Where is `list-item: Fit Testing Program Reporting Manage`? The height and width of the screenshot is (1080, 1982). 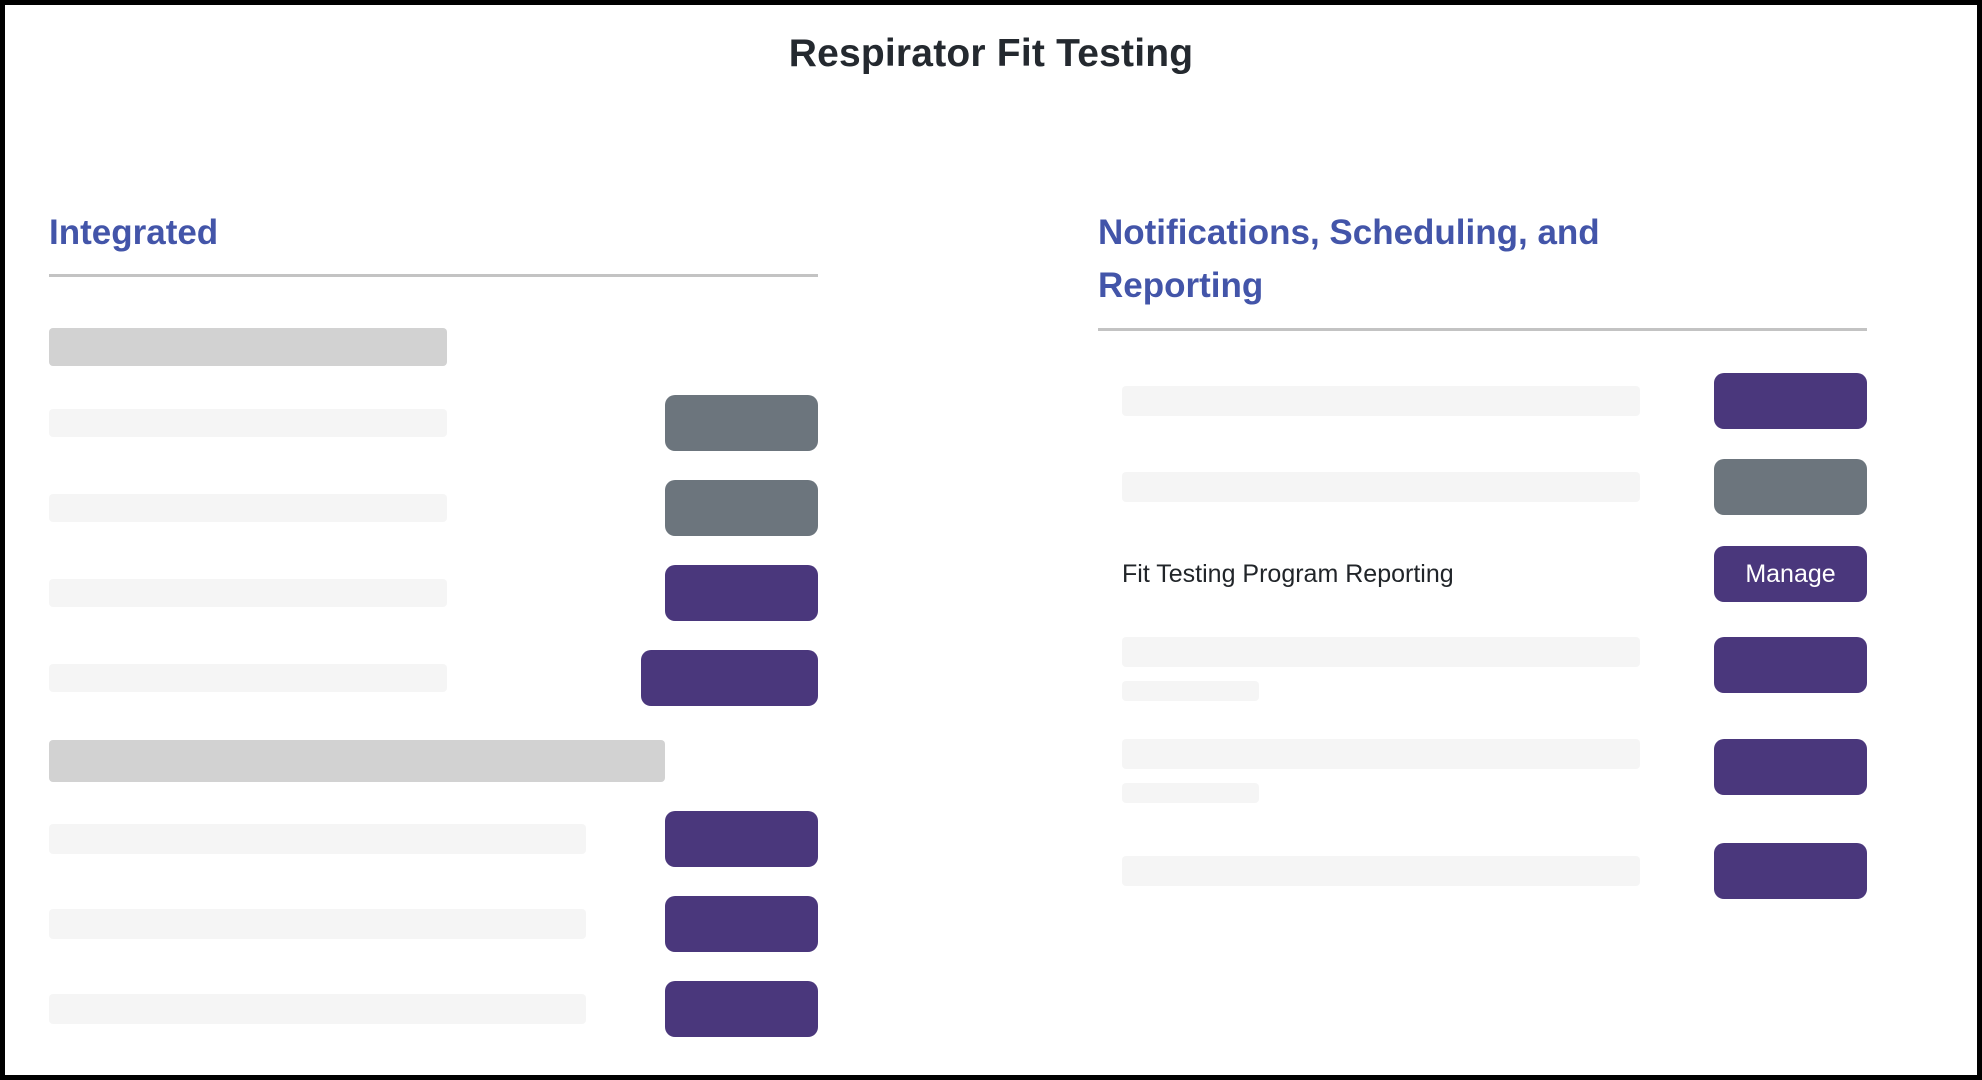
list-item: Fit Testing Program Reporting Manage is located at coordinates (1482, 574).